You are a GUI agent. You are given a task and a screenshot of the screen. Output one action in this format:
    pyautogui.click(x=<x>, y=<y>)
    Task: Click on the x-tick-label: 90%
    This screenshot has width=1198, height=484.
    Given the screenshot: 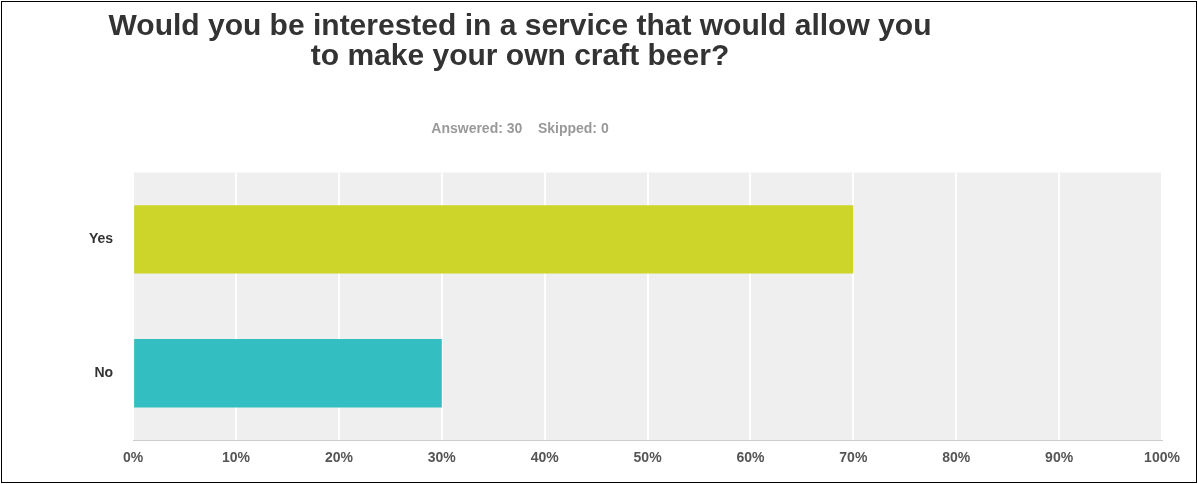 What is the action you would take?
    pyautogui.click(x=1059, y=457)
    